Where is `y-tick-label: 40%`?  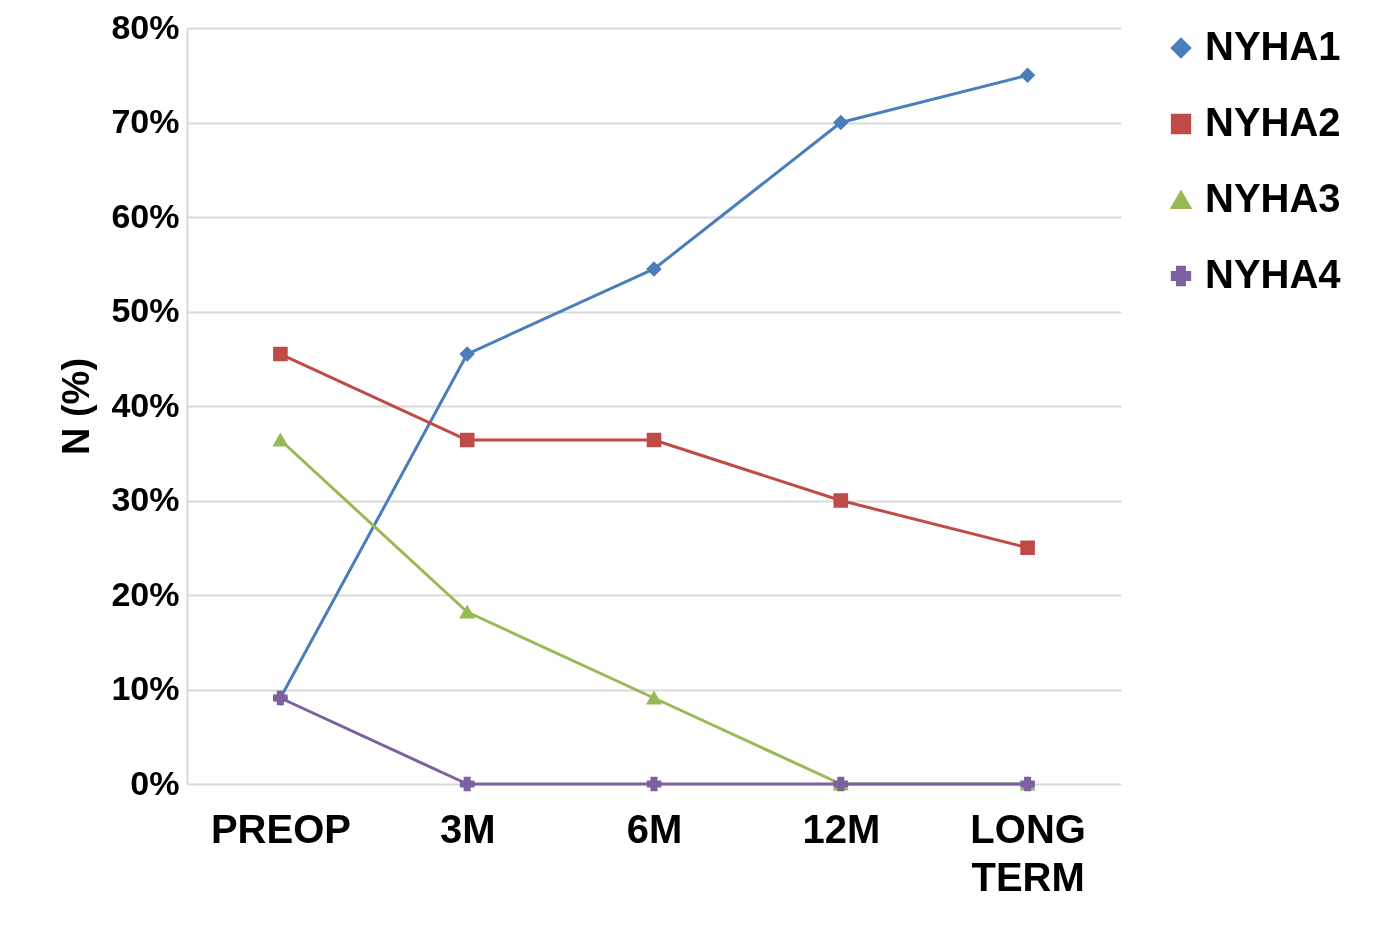 y-tick-label: 40% is located at coordinates (145, 404).